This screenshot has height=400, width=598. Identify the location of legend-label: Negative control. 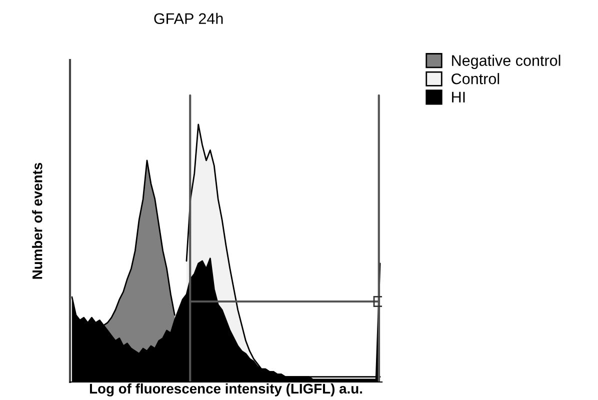
(506, 61).